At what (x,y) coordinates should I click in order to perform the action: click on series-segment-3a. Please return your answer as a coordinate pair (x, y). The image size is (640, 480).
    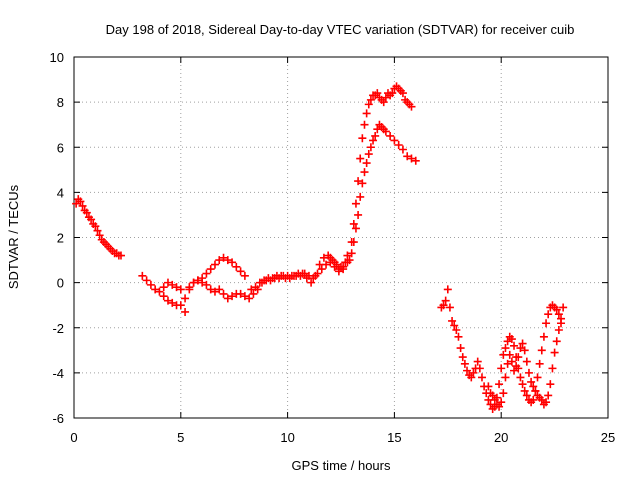
    Looking at the image, I should click on (362, 182).